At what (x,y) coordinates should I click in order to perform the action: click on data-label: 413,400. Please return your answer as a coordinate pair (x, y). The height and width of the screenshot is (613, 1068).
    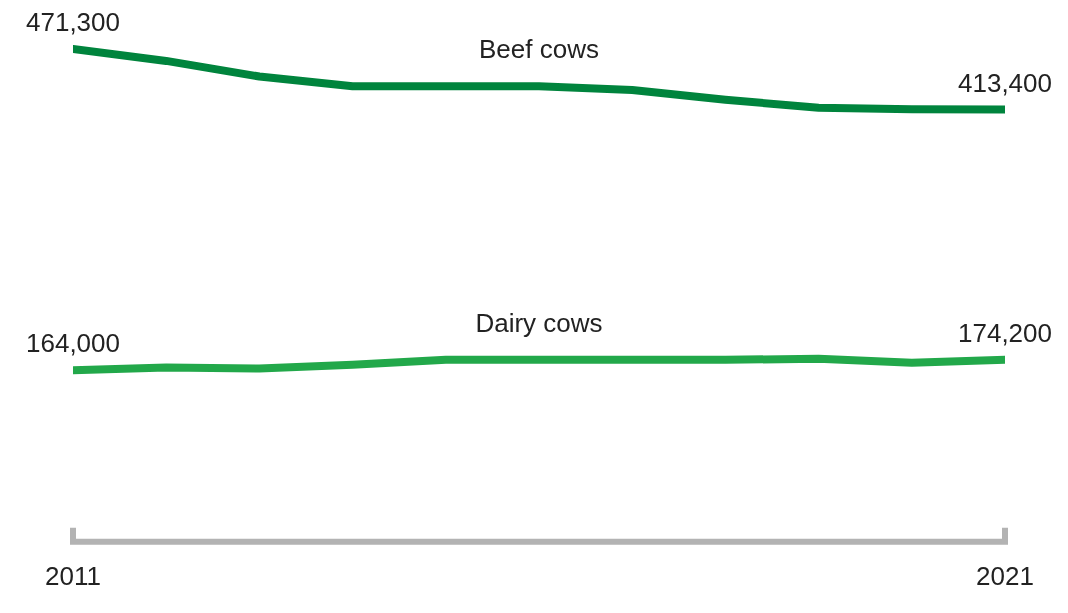
    Looking at the image, I should click on (1005, 82).